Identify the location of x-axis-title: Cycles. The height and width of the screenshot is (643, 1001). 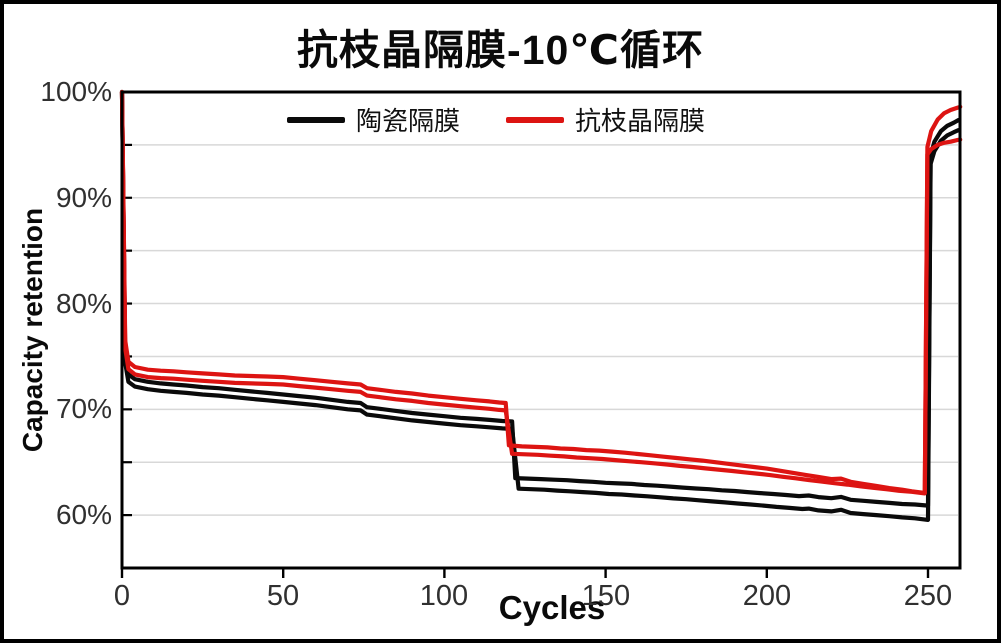
(552, 607).